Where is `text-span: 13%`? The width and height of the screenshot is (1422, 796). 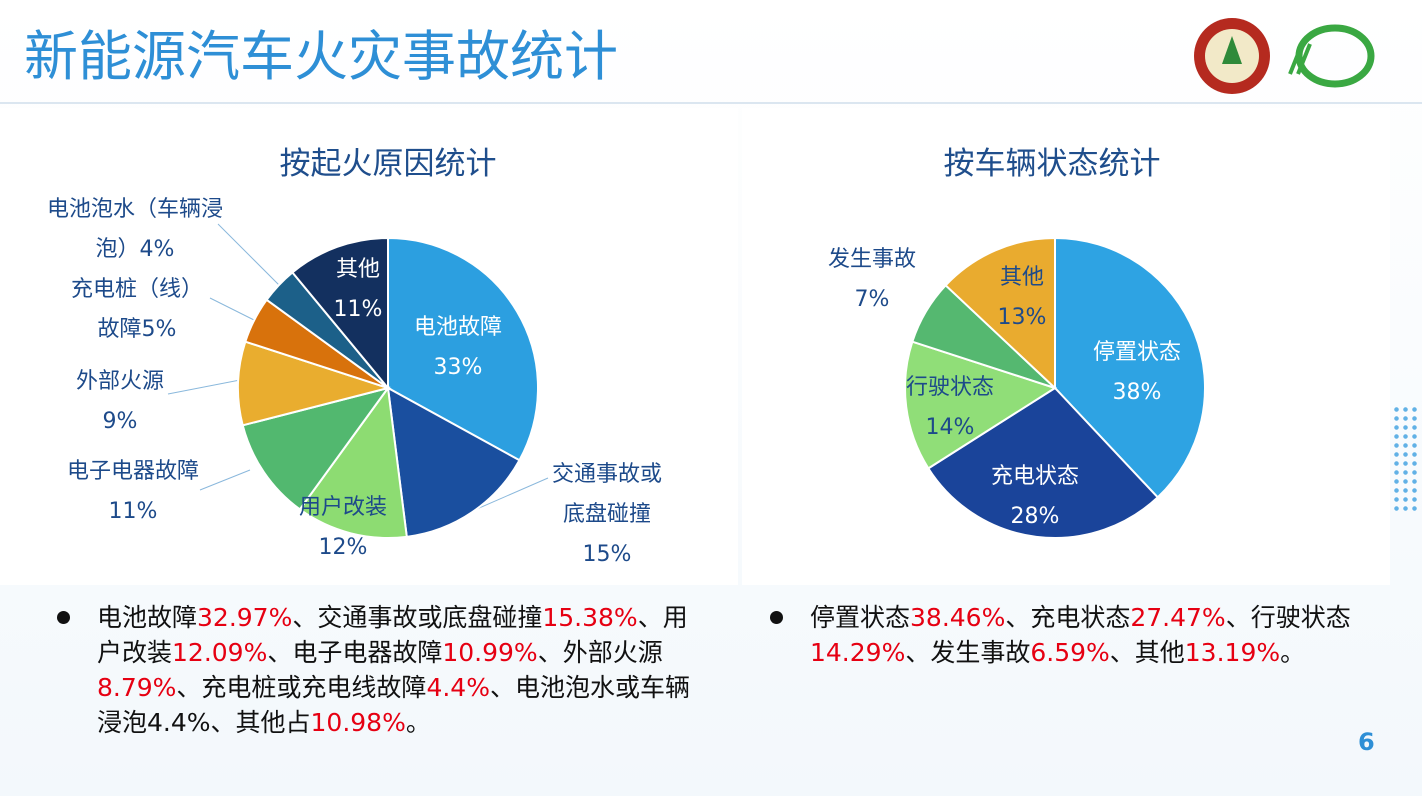 text-span: 13% is located at coordinates (1022, 317).